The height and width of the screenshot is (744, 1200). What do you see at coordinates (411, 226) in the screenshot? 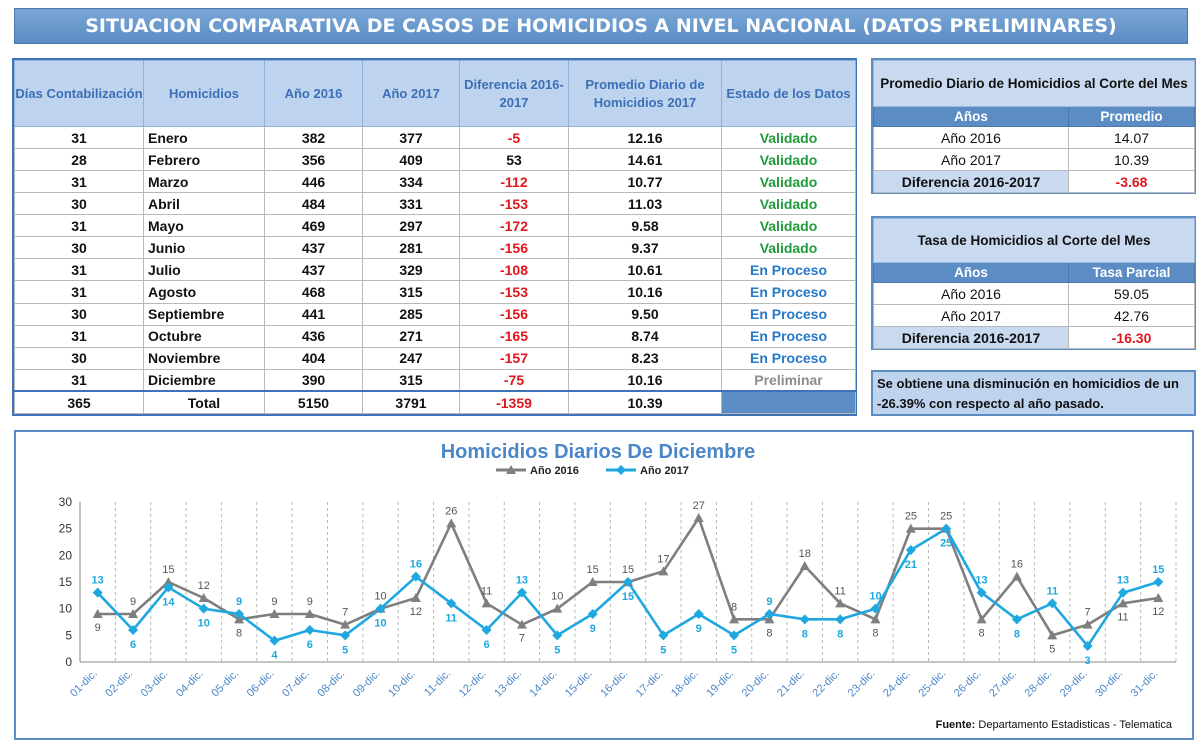
I see `cell-2017: 297` at bounding box center [411, 226].